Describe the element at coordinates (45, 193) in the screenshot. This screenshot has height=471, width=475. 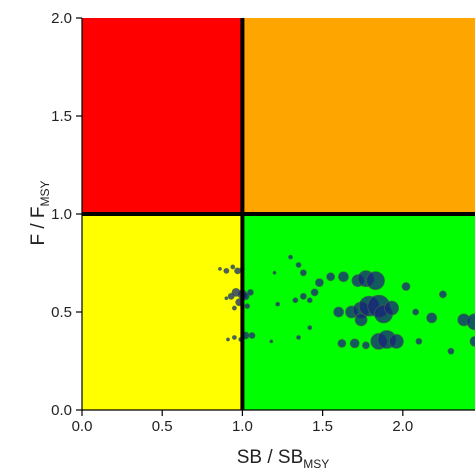
I see `y-axis-label-sub: MSY` at that location.